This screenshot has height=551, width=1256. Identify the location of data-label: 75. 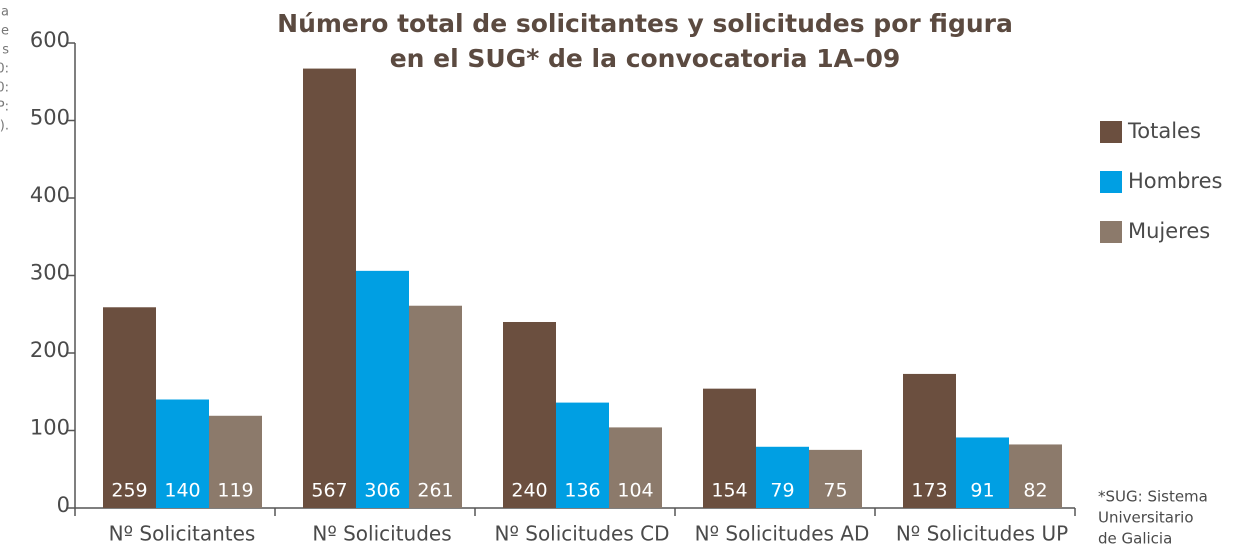
(835, 491).